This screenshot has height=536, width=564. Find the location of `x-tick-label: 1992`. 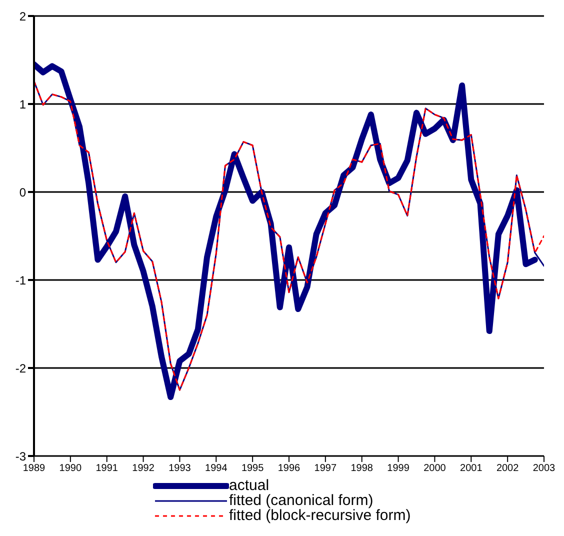

x-tick-label: 1992 is located at coordinates (143, 468).